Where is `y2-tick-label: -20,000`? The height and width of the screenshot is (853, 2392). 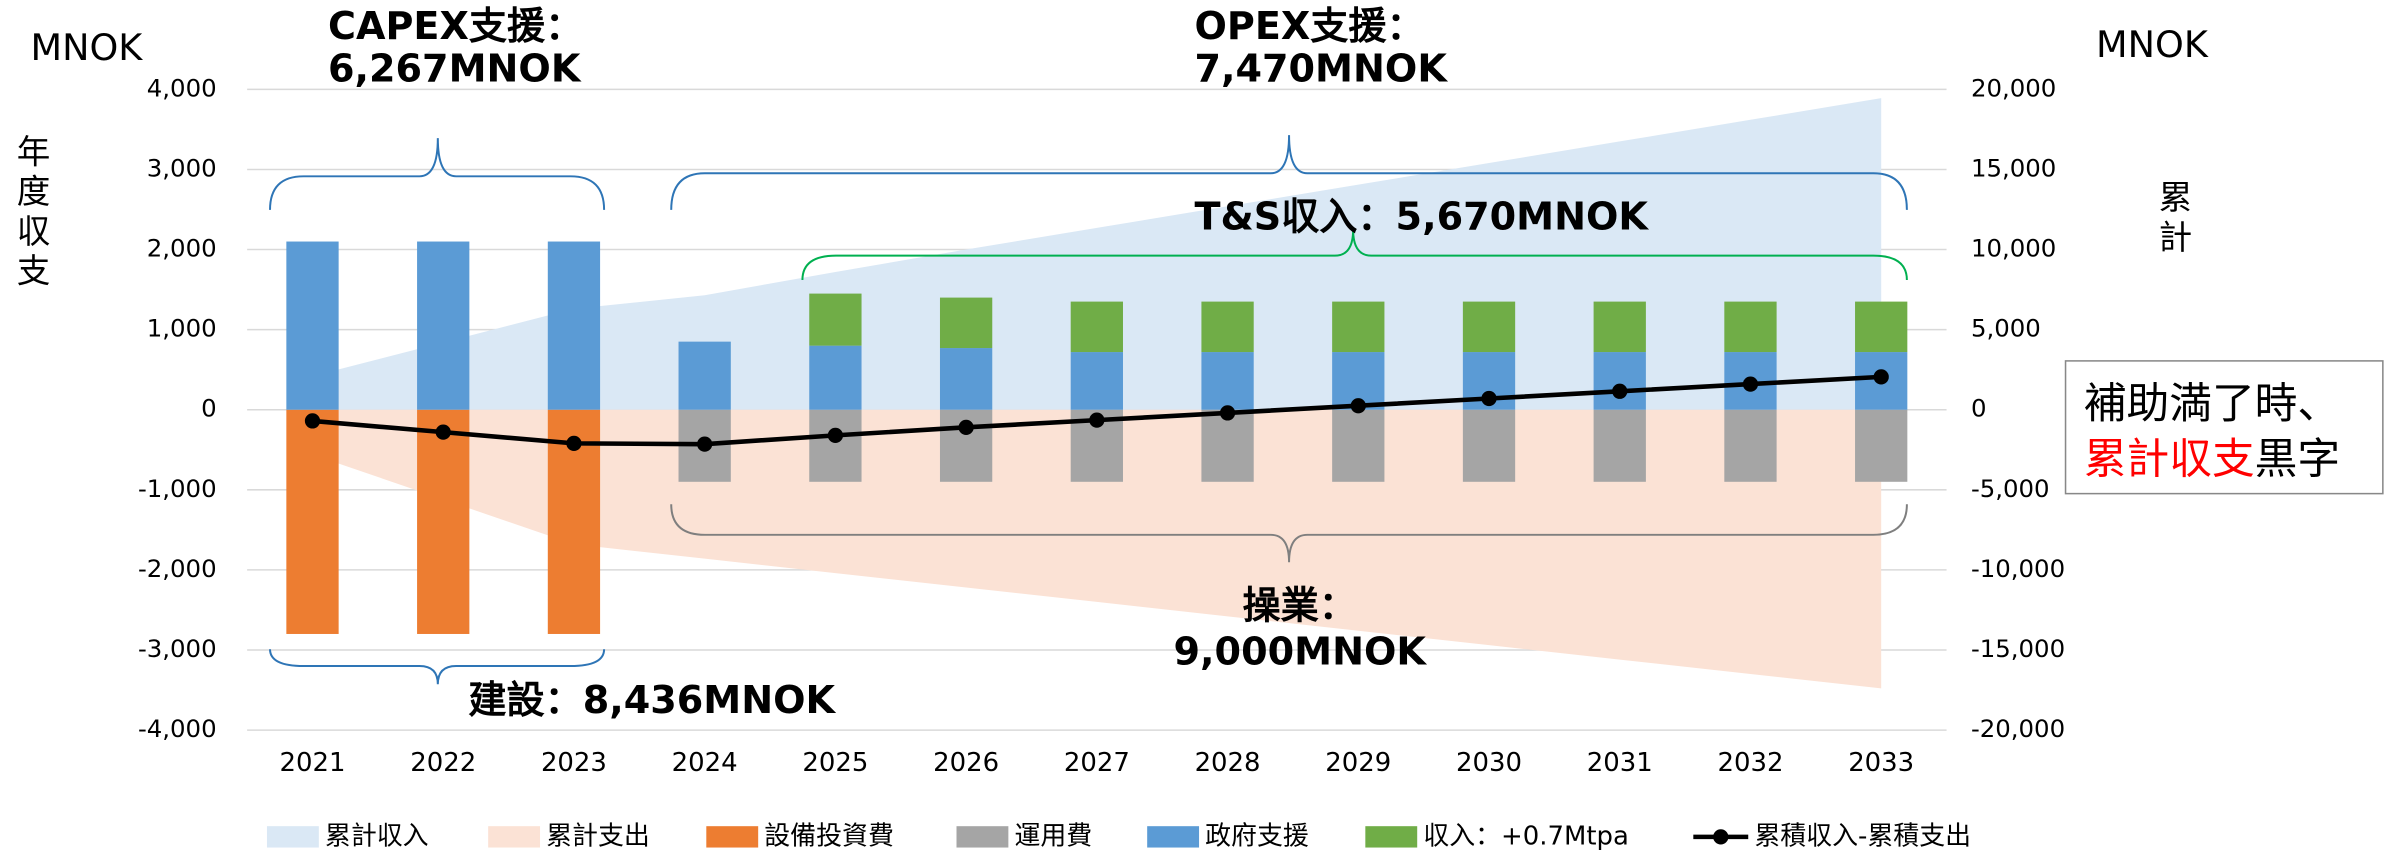
y2-tick-label: -20,000 is located at coordinates (2018, 728).